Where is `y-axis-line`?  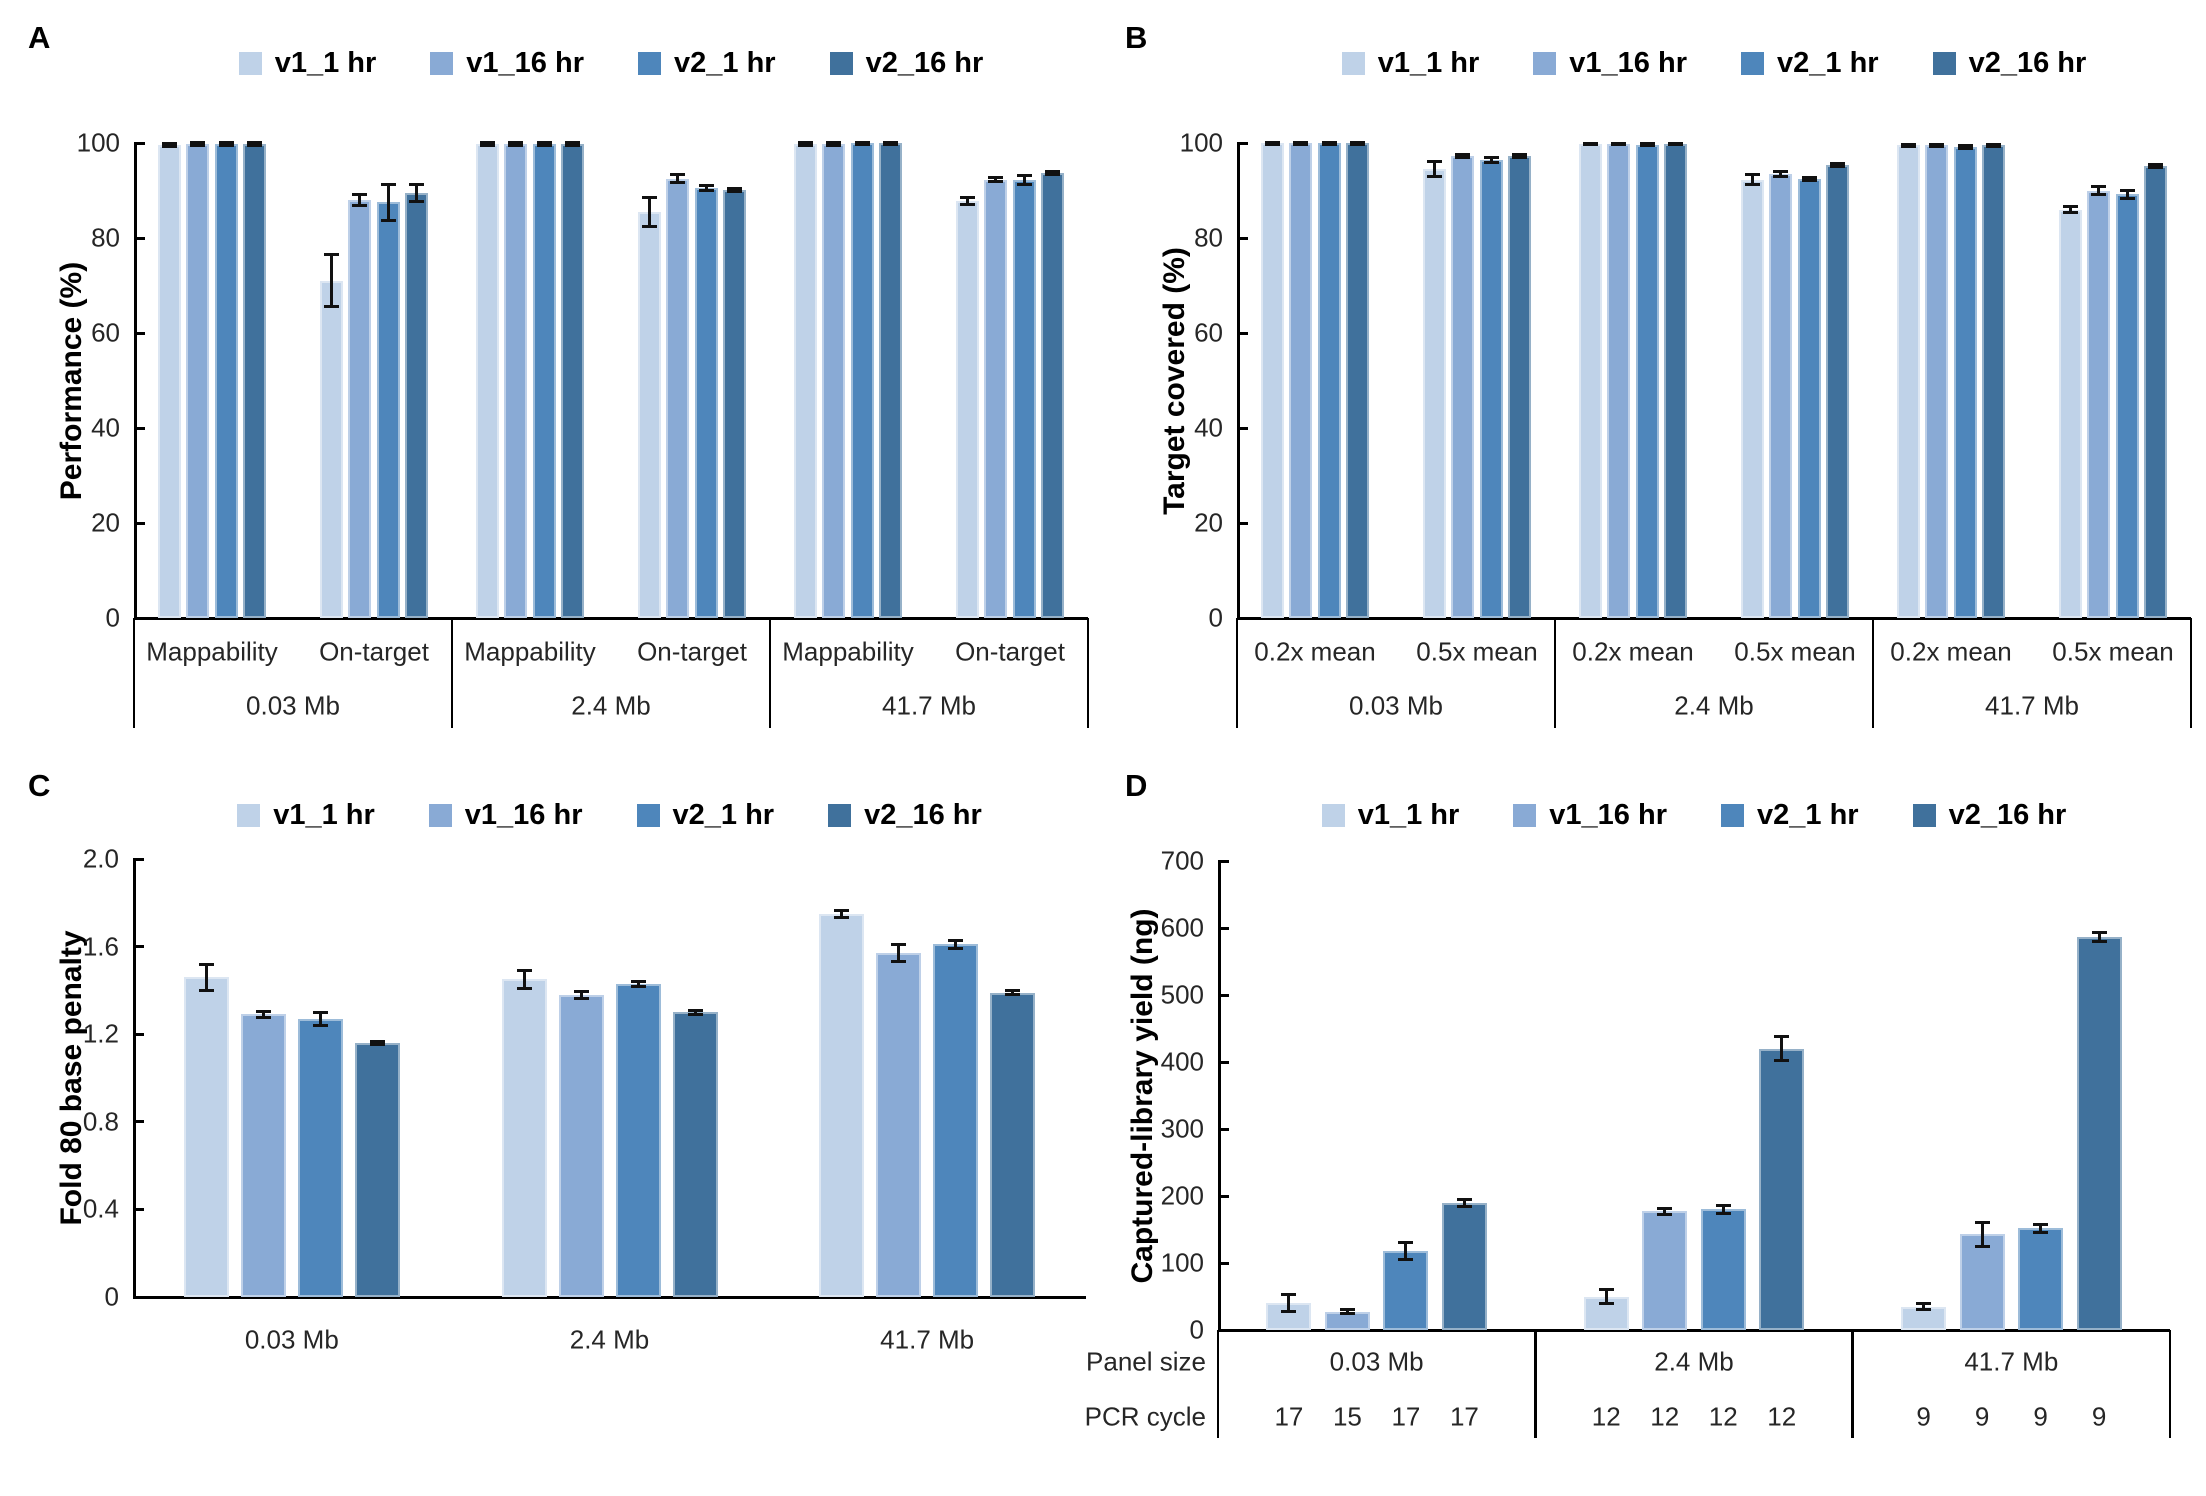 y-axis-line is located at coordinates (134, 1078).